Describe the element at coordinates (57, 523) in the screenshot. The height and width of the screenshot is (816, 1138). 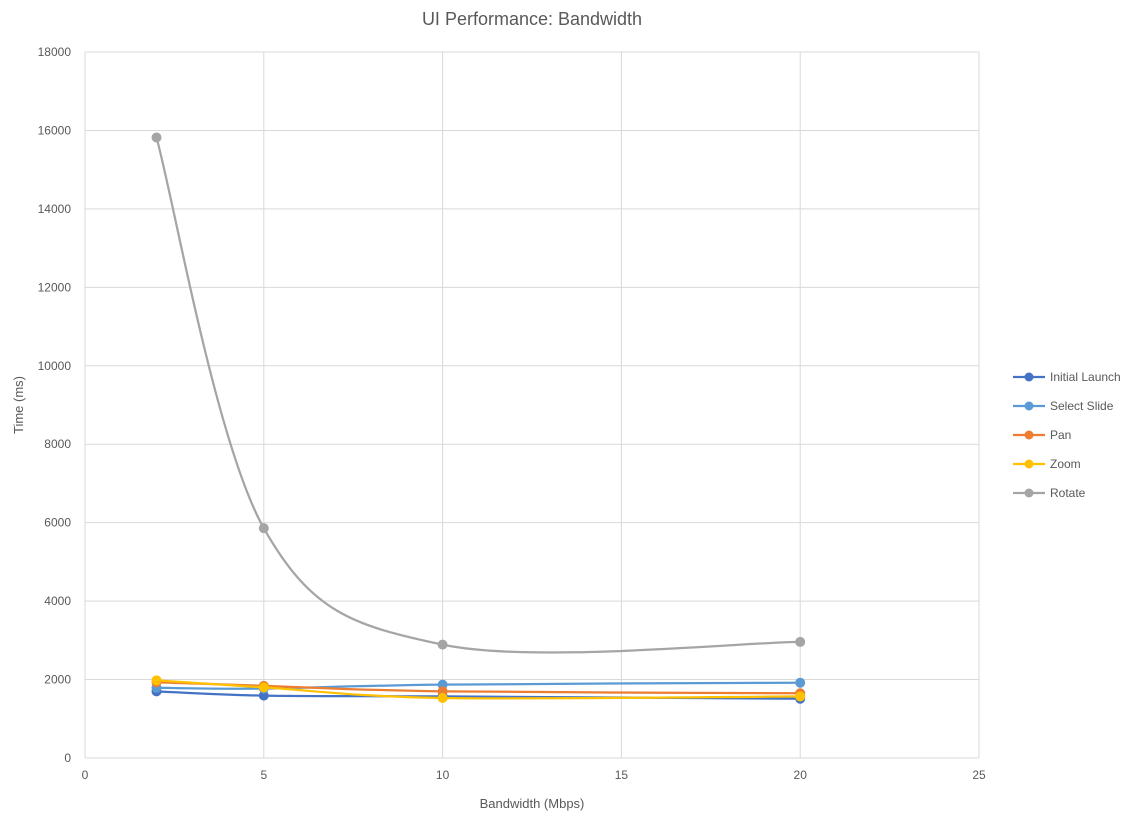
I see `y-tick-label: 6000` at that location.